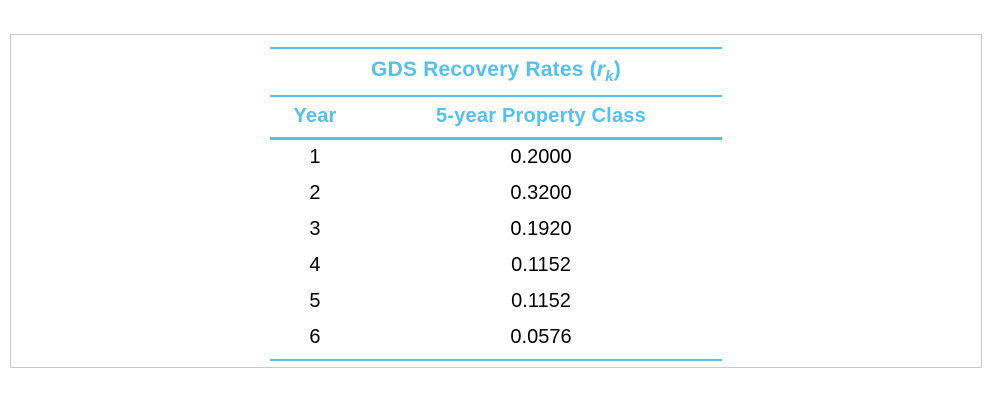  I want to click on column-header-property-class: 5-year Property Class, so click(540, 118).